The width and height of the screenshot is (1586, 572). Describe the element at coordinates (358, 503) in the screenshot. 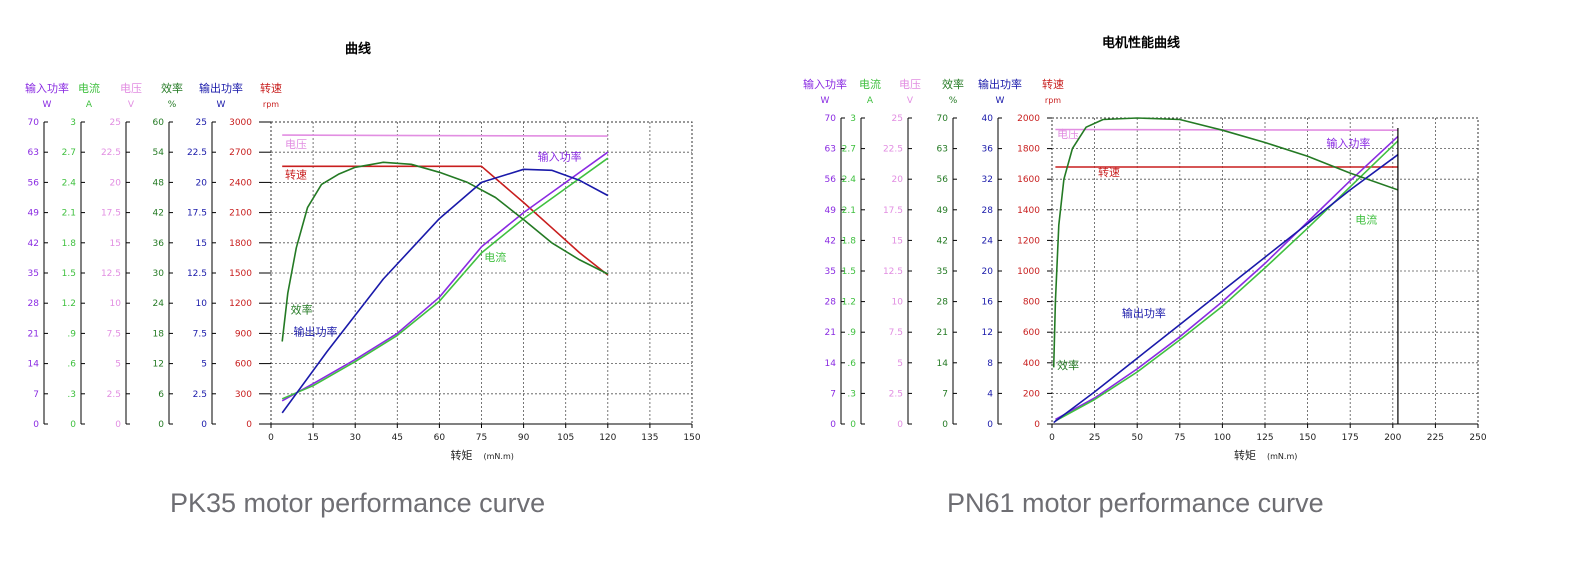

I see `pk35-caption: PK35 motor performance curve` at that location.